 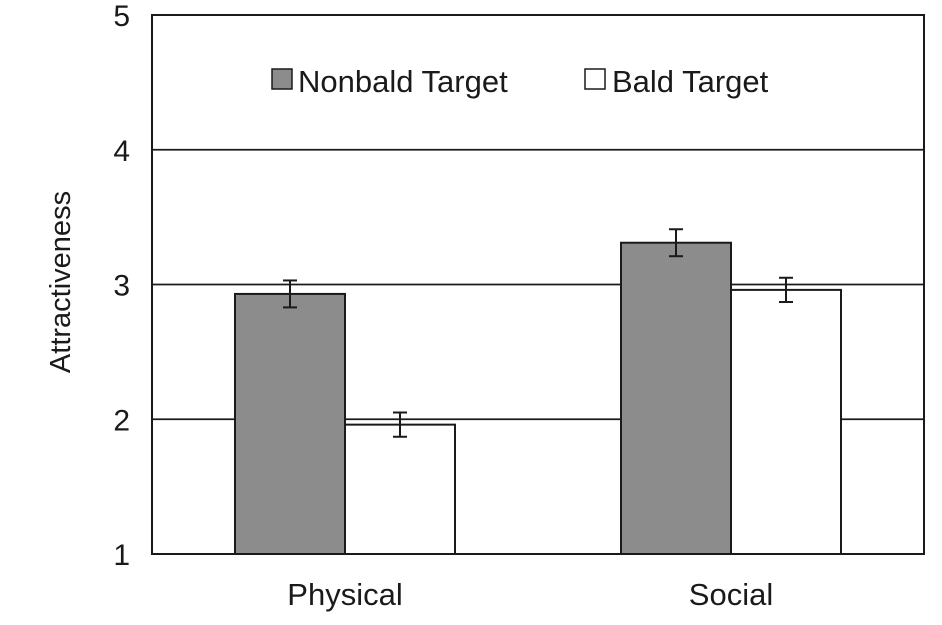 I want to click on x-category-label: Physical, so click(x=344, y=594).